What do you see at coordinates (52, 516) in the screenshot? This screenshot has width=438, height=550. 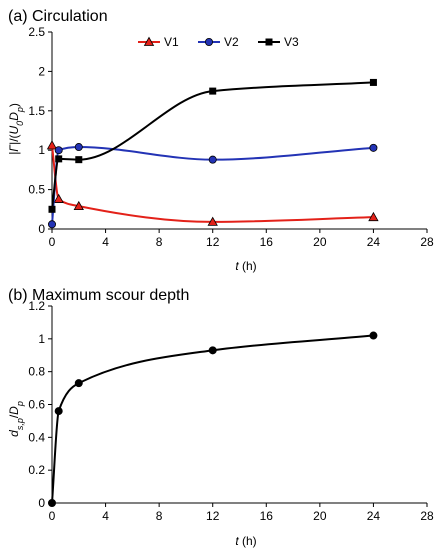 I see `chart-b-x-tick-label: 0` at bounding box center [52, 516].